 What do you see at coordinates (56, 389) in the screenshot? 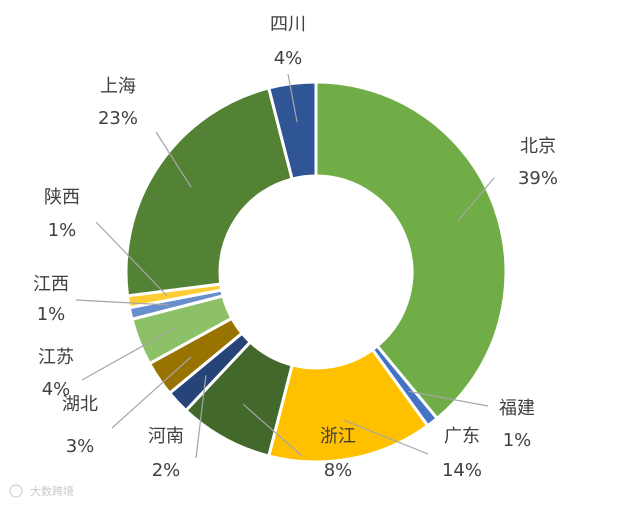
I see `slice-value-江苏: 4%` at bounding box center [56, 389].